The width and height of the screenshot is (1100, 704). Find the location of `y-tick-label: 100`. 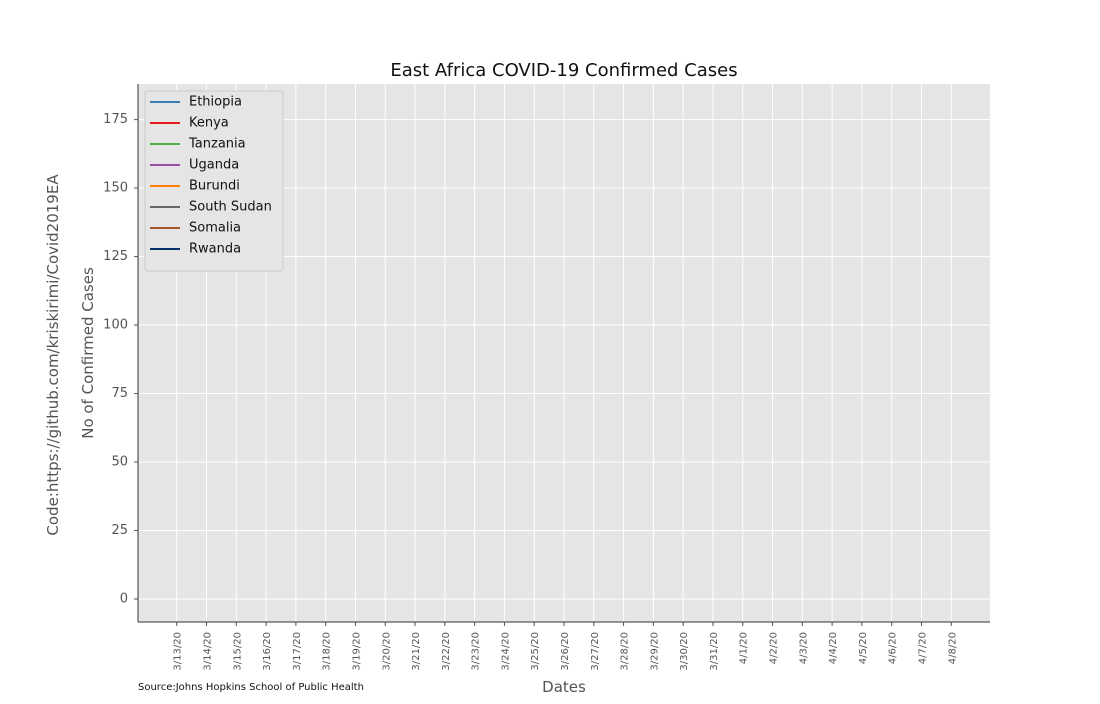

y-tick-label: 100 is located at coordinates (115, 325).